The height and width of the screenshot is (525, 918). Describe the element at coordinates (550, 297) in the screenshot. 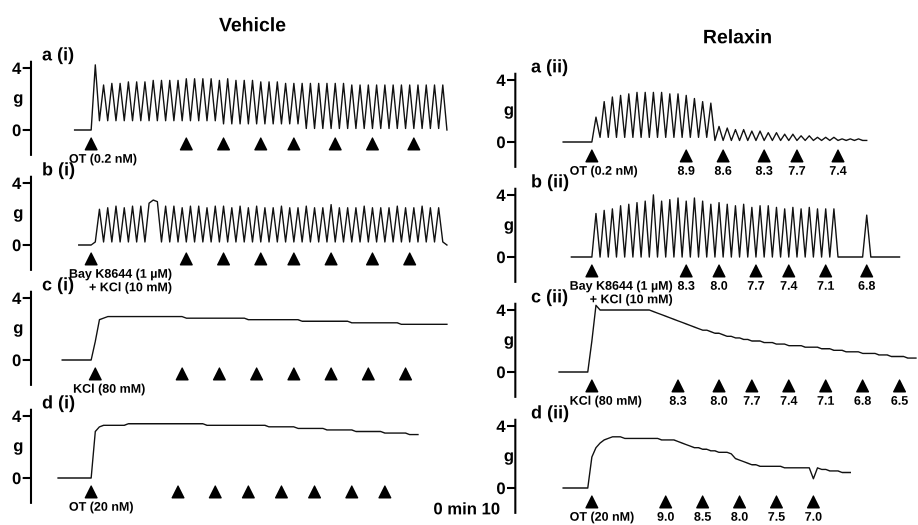

I see `chart-subtitle: c (ii)` at that location.